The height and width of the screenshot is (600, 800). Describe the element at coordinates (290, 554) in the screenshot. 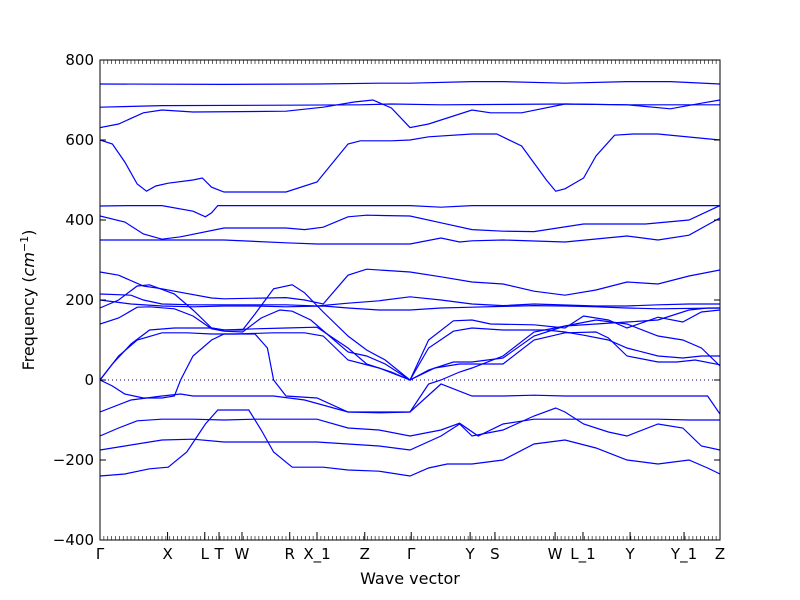

I see `x-tick-label: R` at that location.